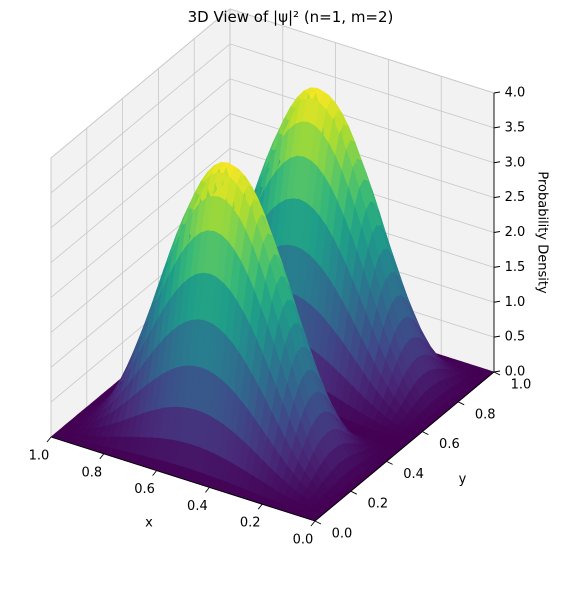 This screenshot has height=594, width=581. I want to click on y-axis-line, so click(404, 446).